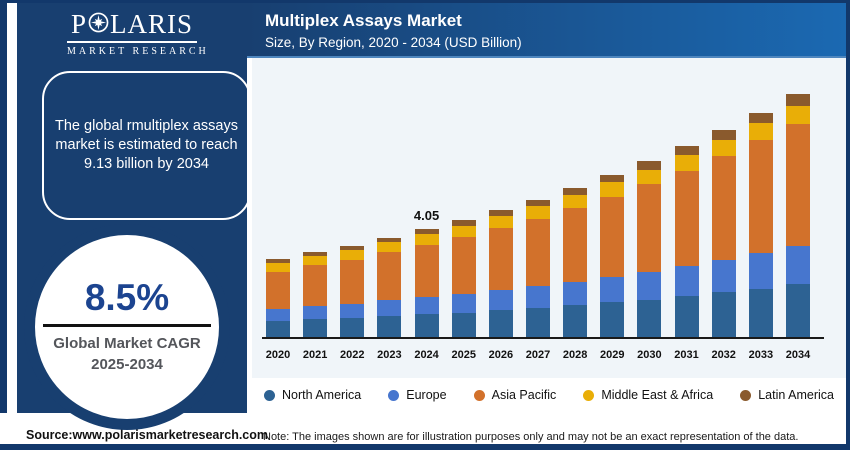  What do you see at coordinates (315, 355) in the screenshot?
I see `x-axis-tick-label: 2021` at bounding box center [315, 355].